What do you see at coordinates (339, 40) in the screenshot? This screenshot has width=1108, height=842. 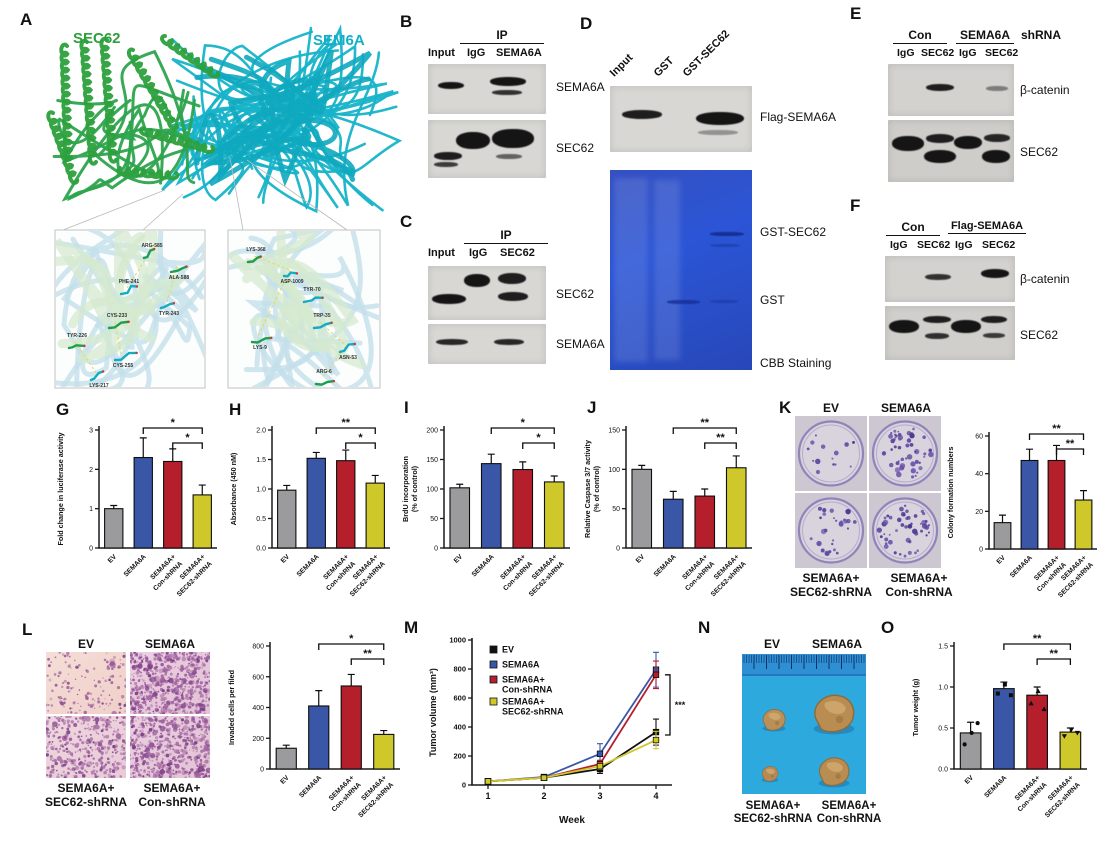 I see `protein-label-sem6a: SEM6A` at bounding box center [339, 40].